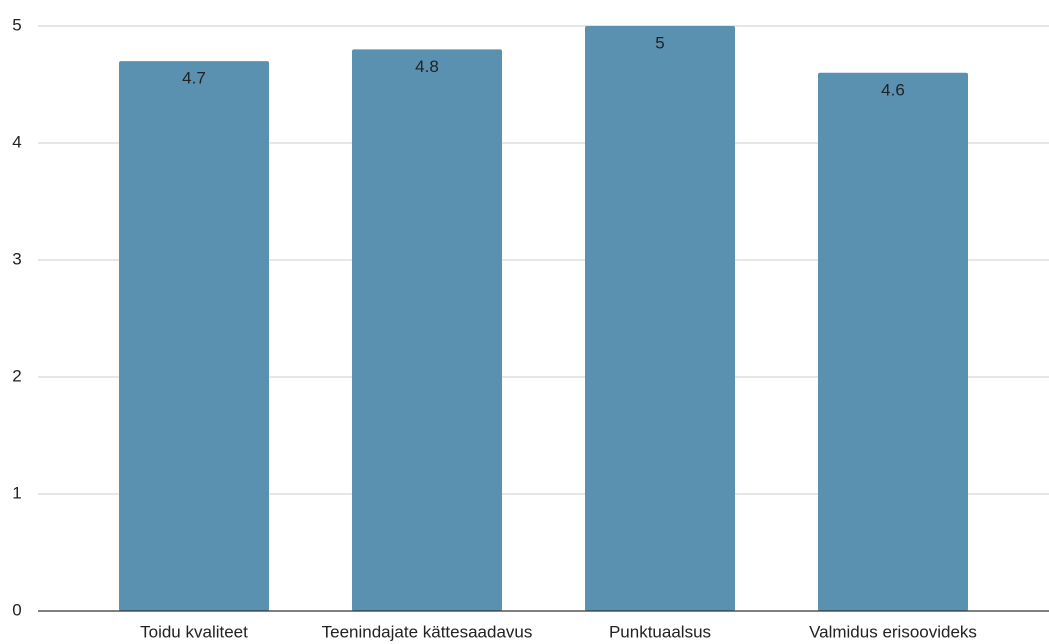 This screenshot has width=1049, height=644. What do you see at coordinates (194, 78) in the screenshot?
I see `value-label: 4.7` at bounding box center [194, 78].